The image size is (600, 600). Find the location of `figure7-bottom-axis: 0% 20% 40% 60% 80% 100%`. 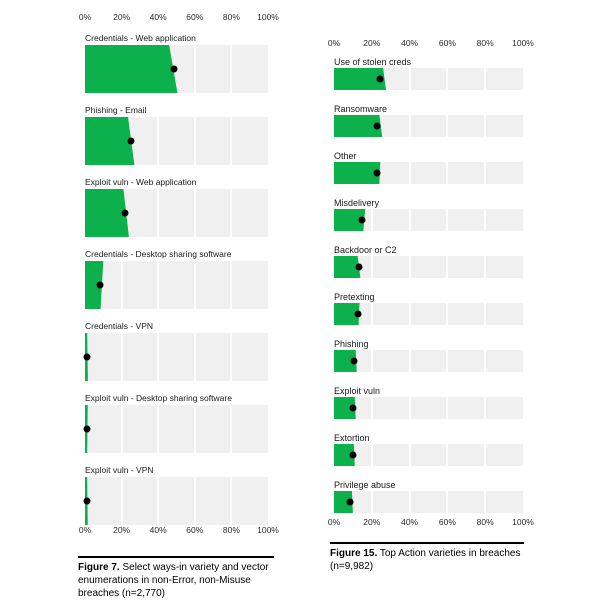

figure7-bottom-axis: 0% 20% 40% 60% 80% 100% is located at coordinates (179, 531).